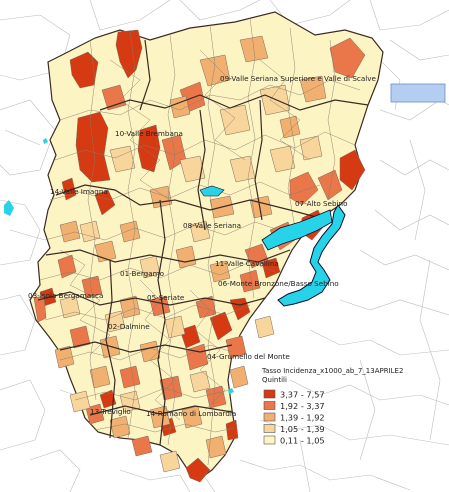 Image resolution: width=449 pixels, height=492 pixels. Describe the element at coordinates (142, 273) in the screenshot. I see `district-label-01: 01-Bergamo` at that location.